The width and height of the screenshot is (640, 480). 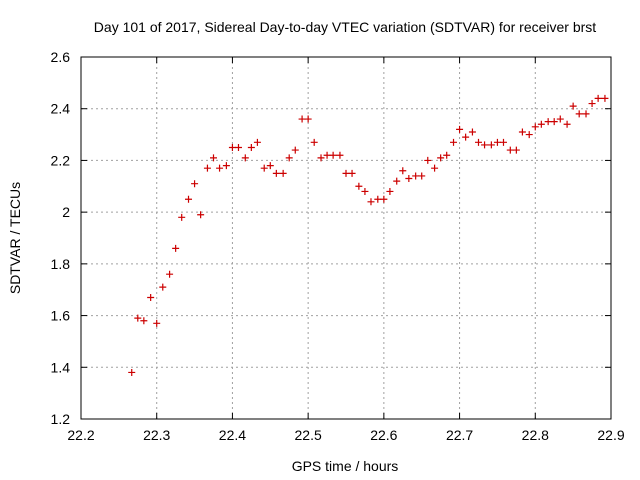 What do you see at coordinates (308, 435) in the screenshot?
I see `x-tick-label: 22.5` at bounding box center [308, 435].